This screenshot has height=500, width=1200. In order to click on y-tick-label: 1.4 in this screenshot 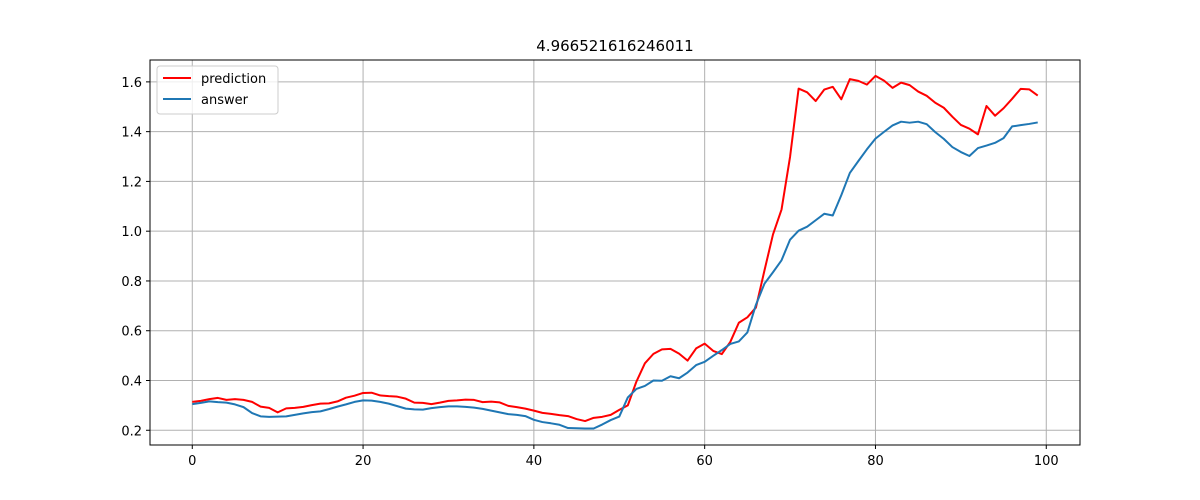, I will do `click(131, 133)`.